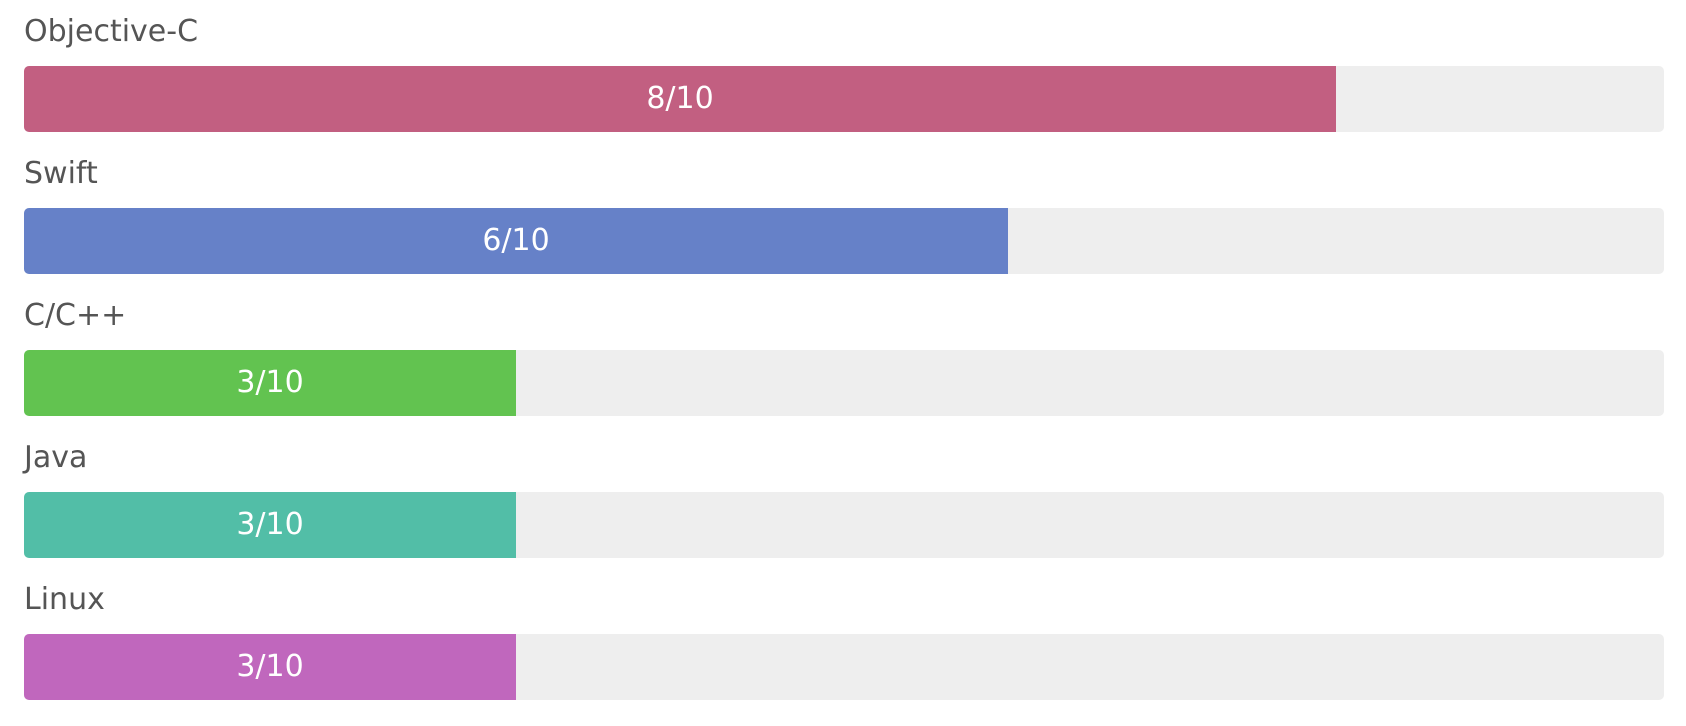  Describe the element at coordinates (61, 173) in the screenshot. I see `skill-label: Swift` at that location.